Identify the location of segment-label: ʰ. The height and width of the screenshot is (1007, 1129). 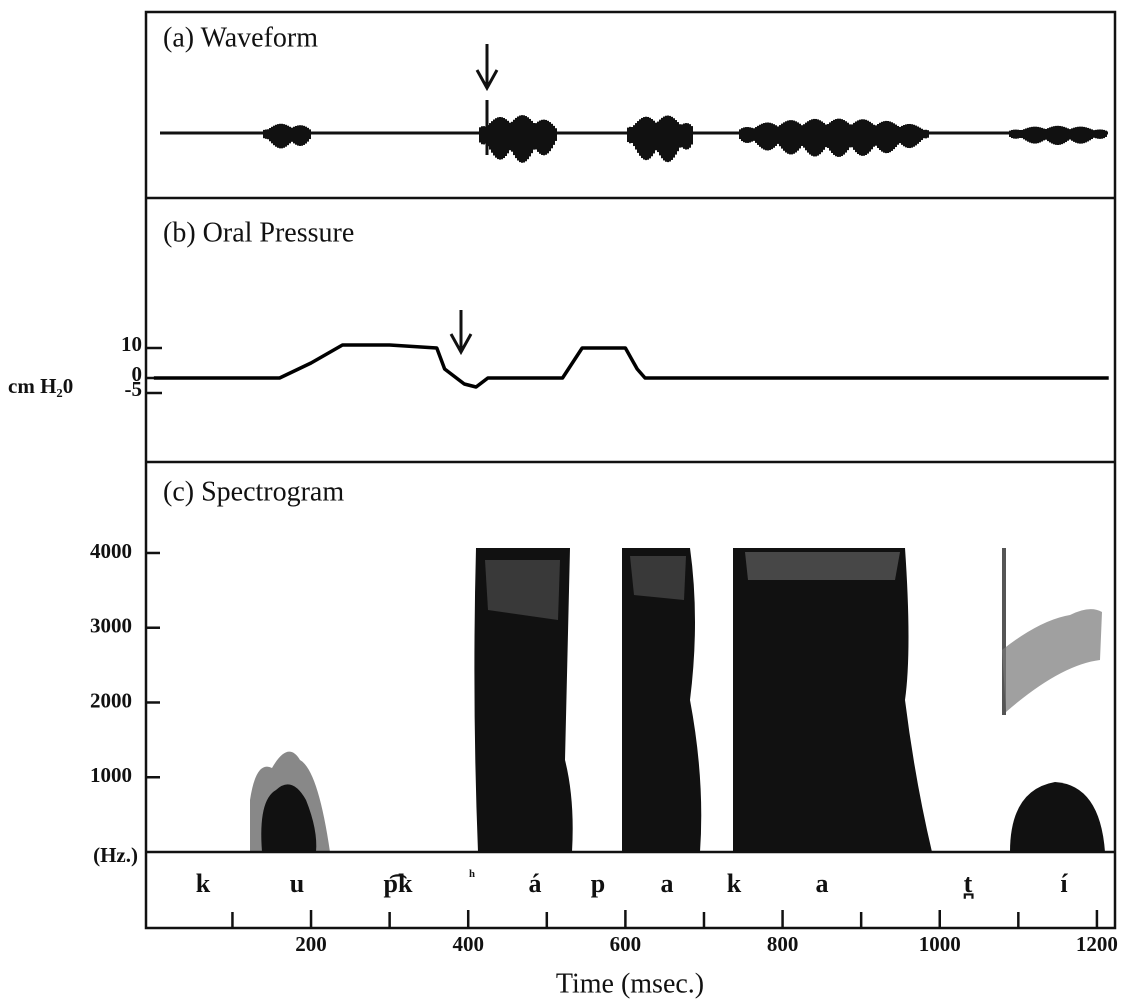
(472, 876).